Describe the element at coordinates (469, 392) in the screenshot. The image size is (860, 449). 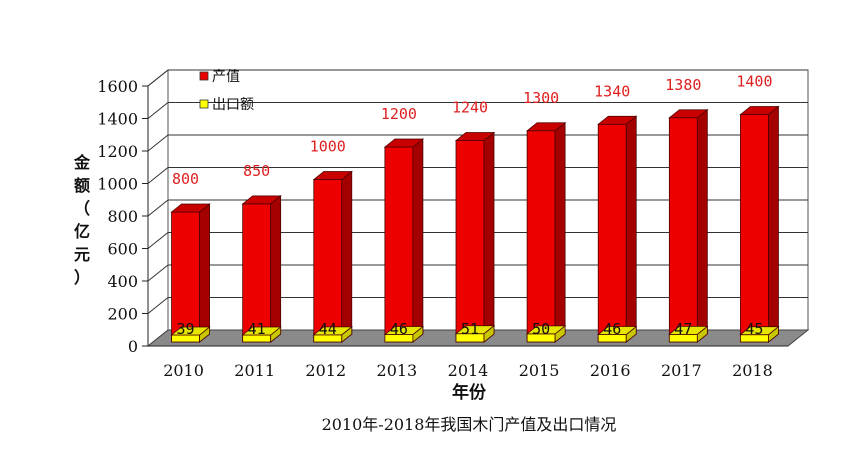
I see `x-axis-label: 年份` at that location.